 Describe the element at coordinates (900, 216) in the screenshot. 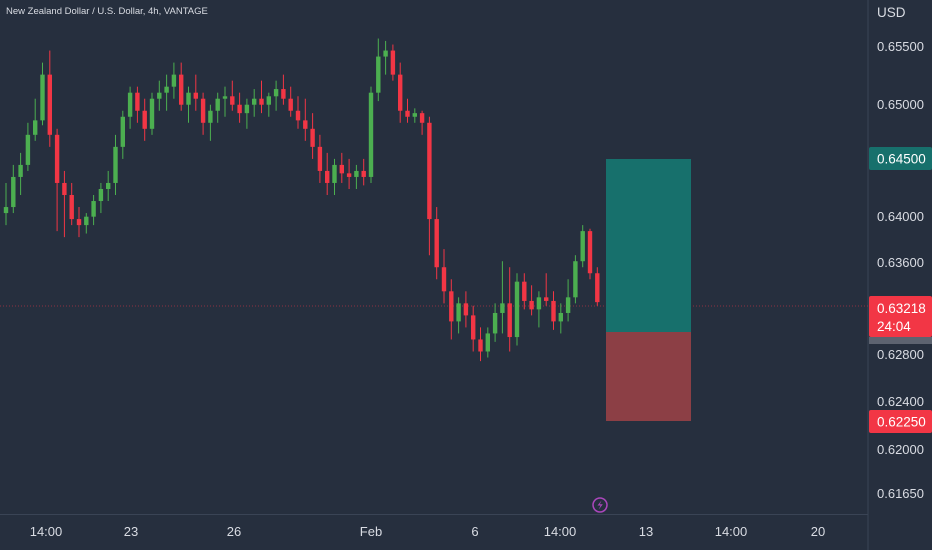

I see `y-tick-label: 0.64000` at that location.